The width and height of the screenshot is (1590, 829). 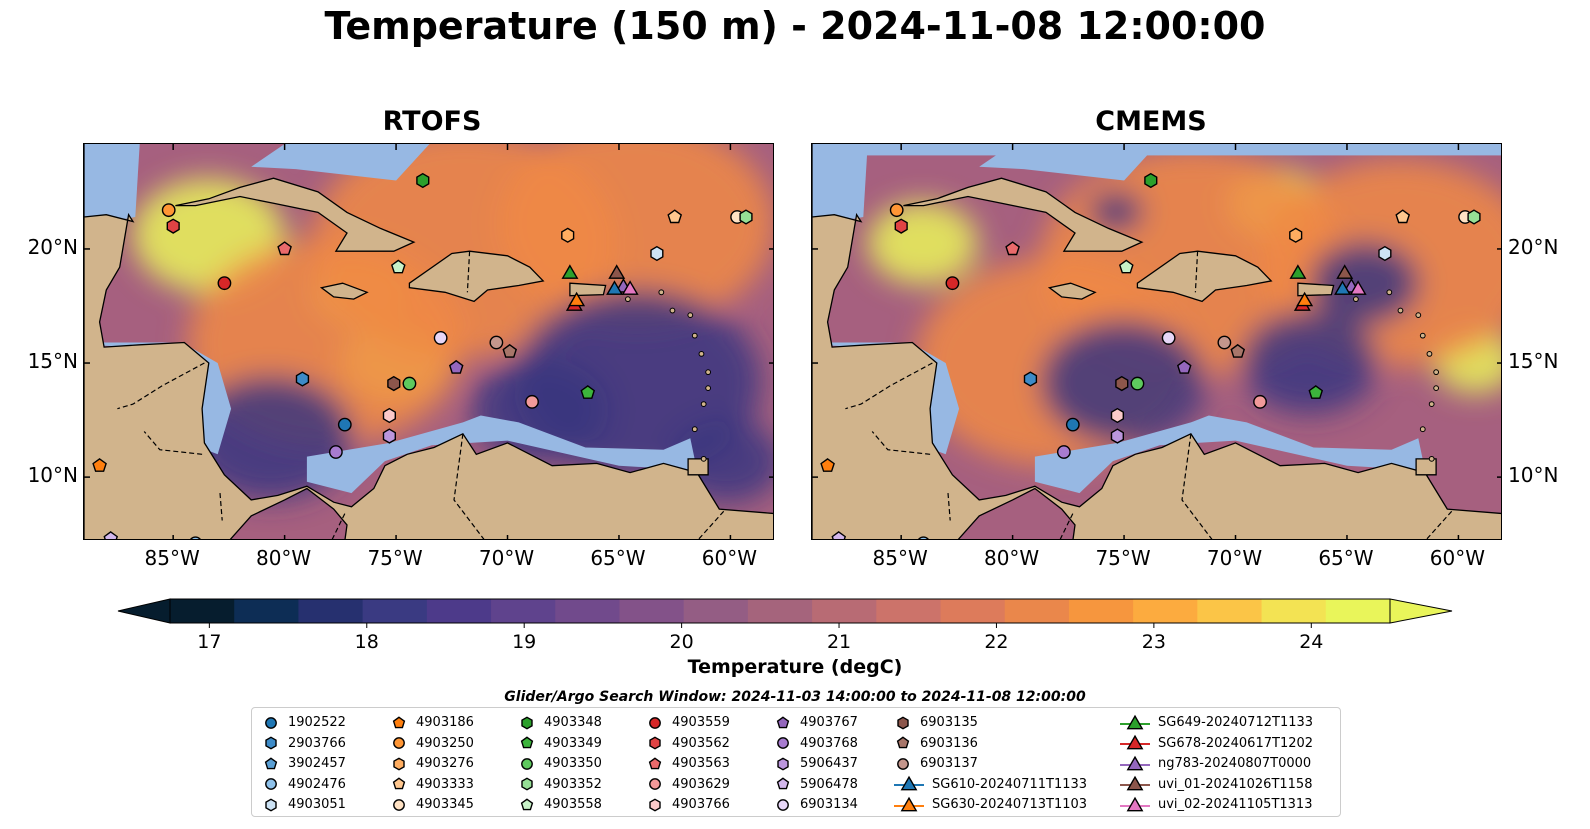 What do you see at coordinates (949, 722) in the screenshot?
I see `legend-item-label: 6903135` at bounding box center [949, 722].